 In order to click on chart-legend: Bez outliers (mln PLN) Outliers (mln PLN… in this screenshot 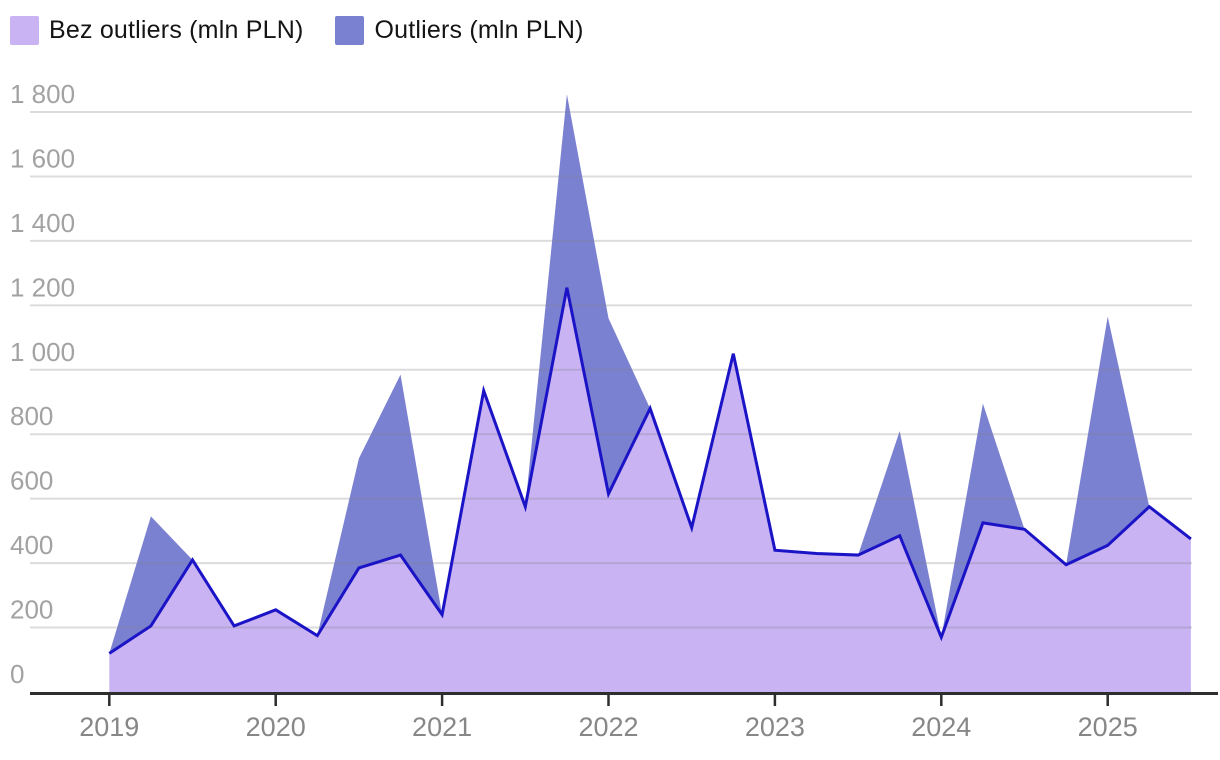, I will do `click(297, 30)`.